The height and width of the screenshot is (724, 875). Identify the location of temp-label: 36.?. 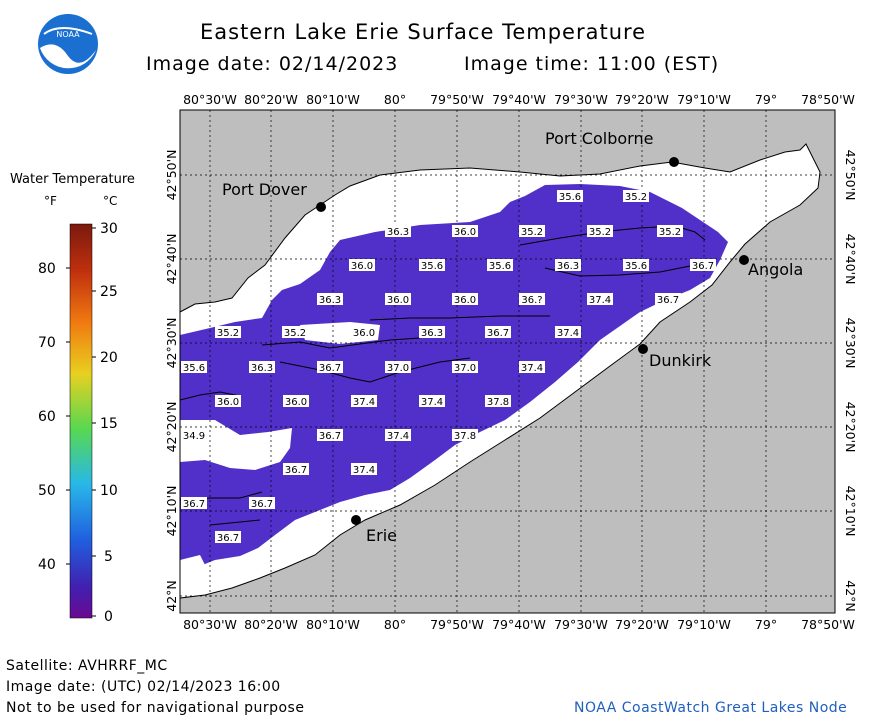
(532, 299).